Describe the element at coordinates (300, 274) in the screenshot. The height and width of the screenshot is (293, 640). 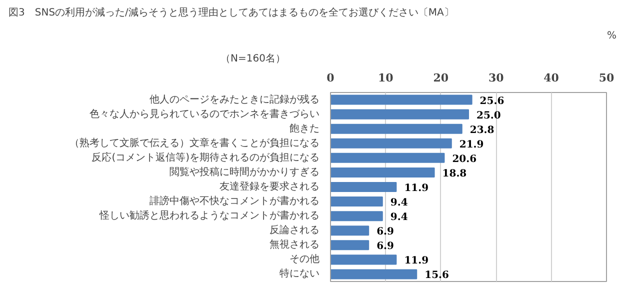
I see `y-tick-label: 特にない` at that location.